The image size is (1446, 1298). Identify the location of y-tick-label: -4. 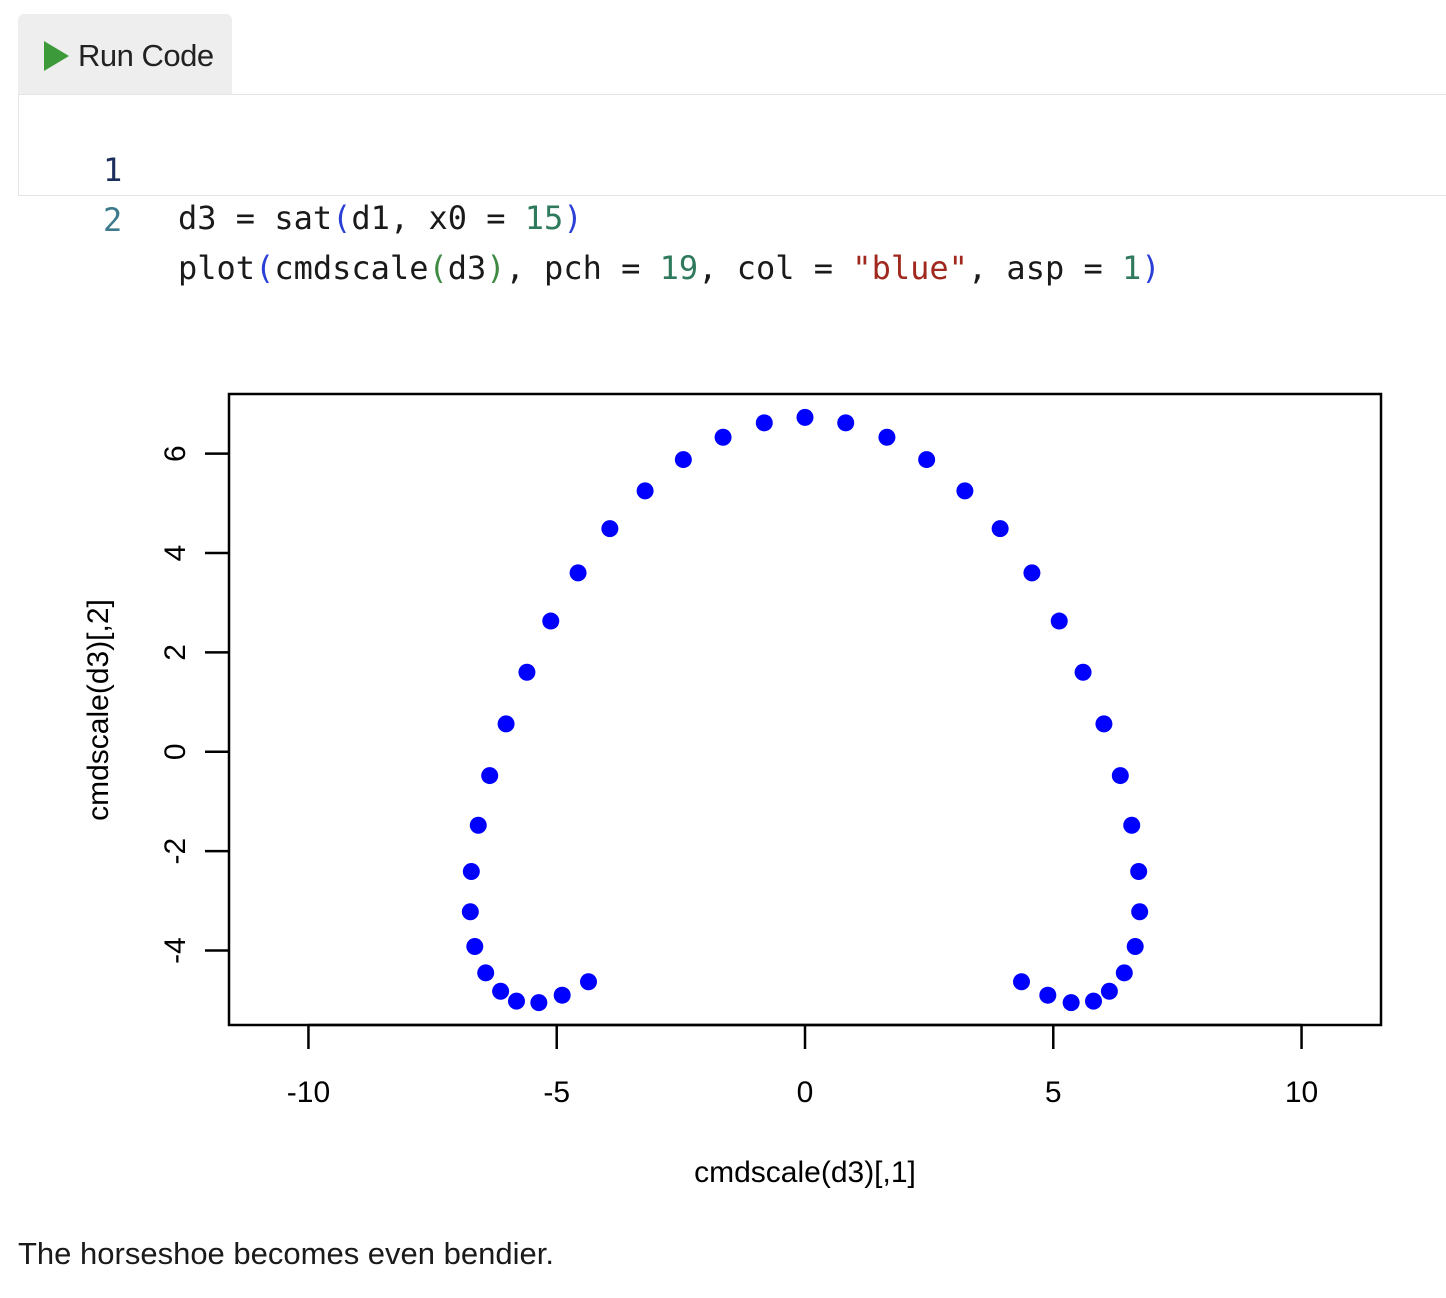
(175, 950).